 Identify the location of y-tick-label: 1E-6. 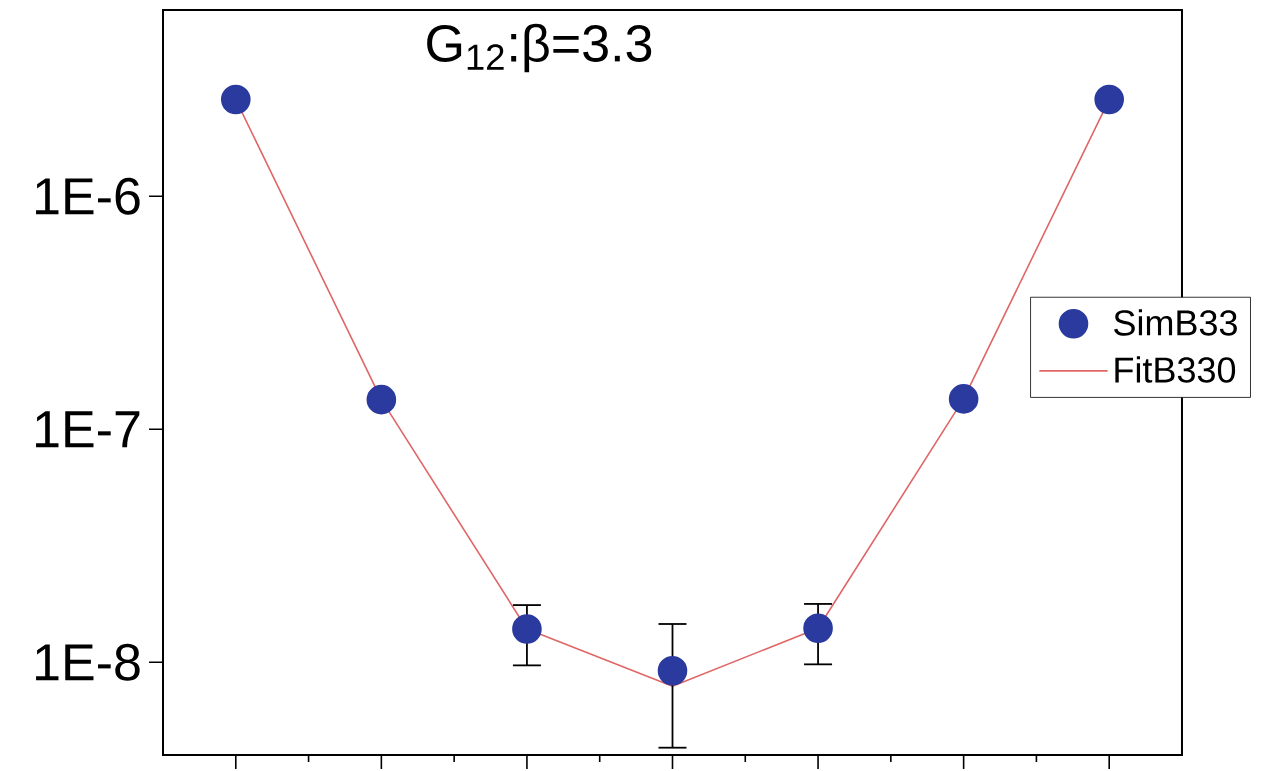
(88, 196).